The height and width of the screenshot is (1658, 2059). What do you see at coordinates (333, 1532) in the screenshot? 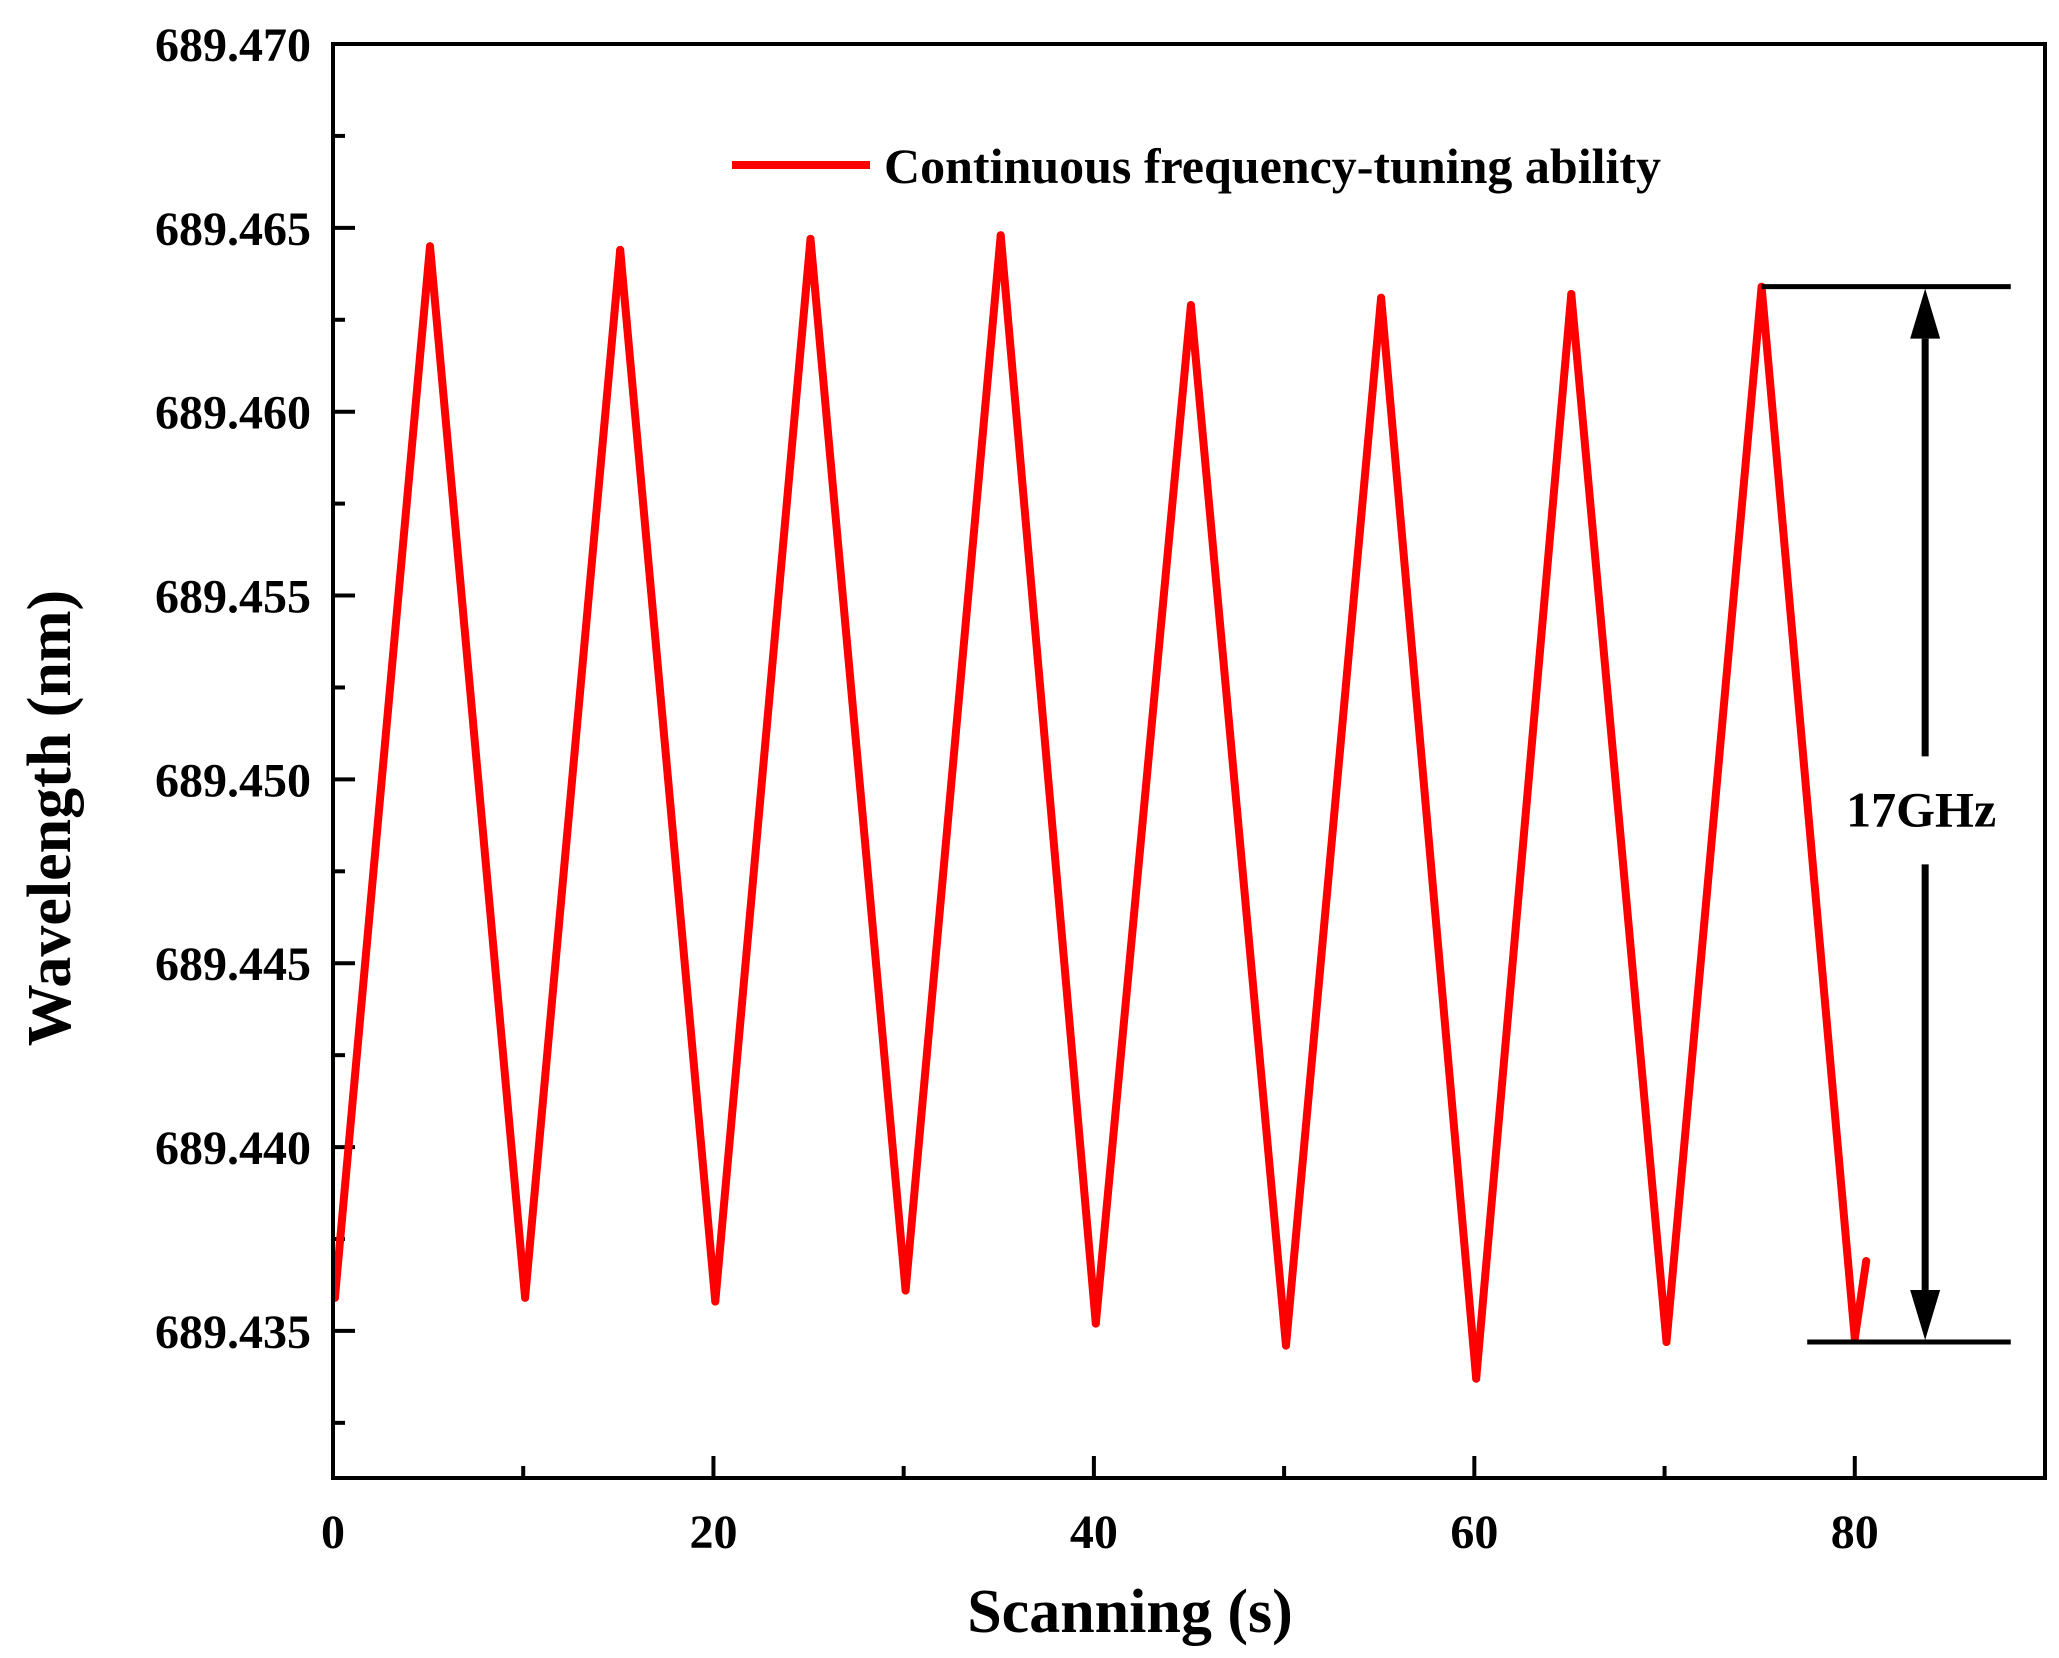
I see `x-tick-label: 0` at bounding box center [333, 1532].